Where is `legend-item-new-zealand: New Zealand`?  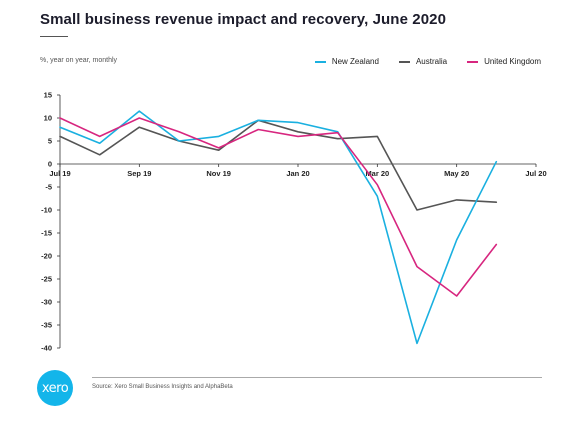 legend-item-new-zealand: New Zealand is located at coordinates (346, 61).